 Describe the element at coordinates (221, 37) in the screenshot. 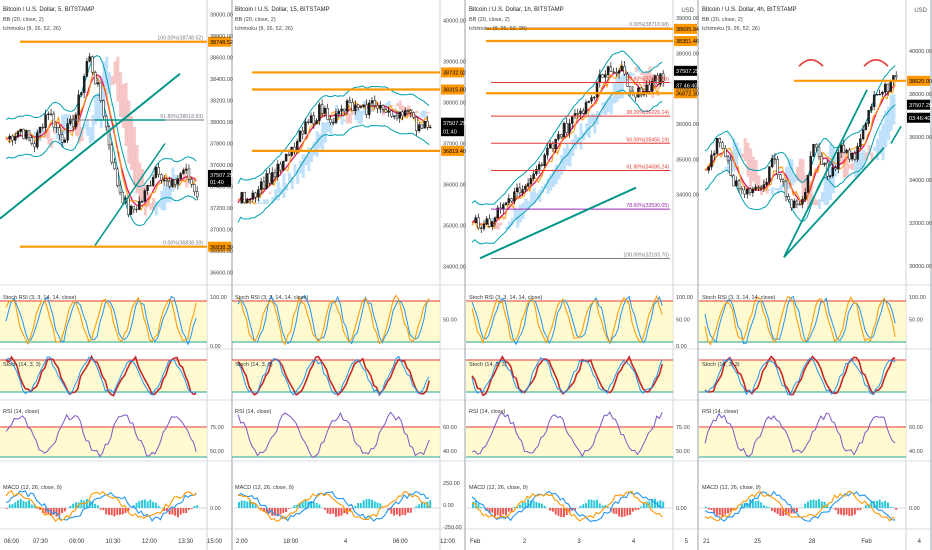

I see `price-axis-tick: 38800.00` at that location.